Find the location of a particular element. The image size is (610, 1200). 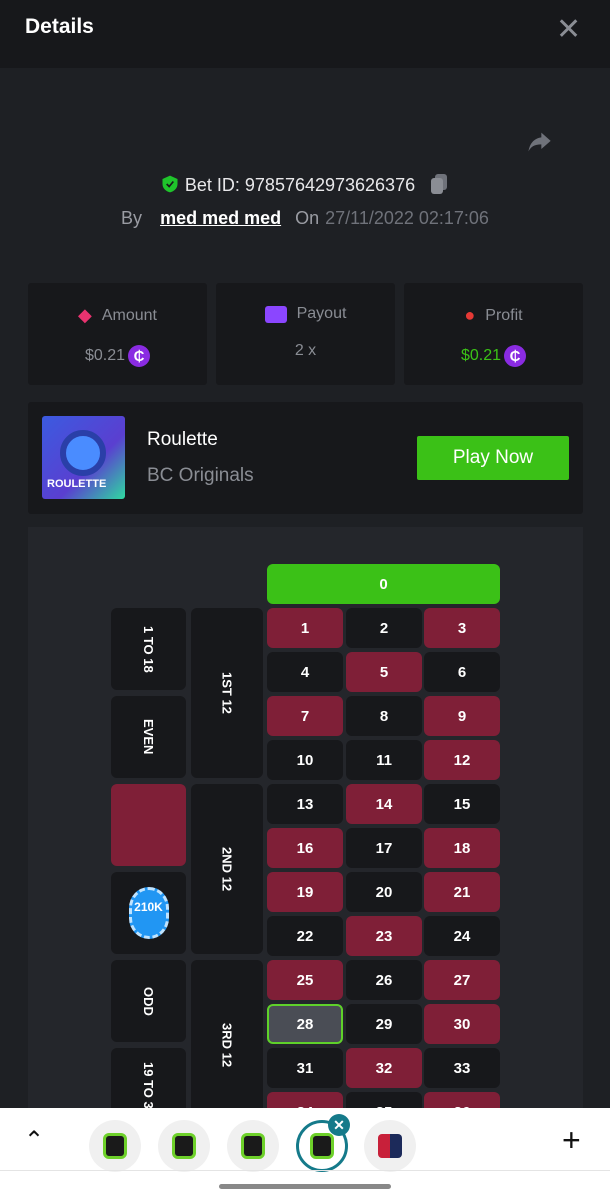

zero-cell: 0 is located at coordinates (383, 584).